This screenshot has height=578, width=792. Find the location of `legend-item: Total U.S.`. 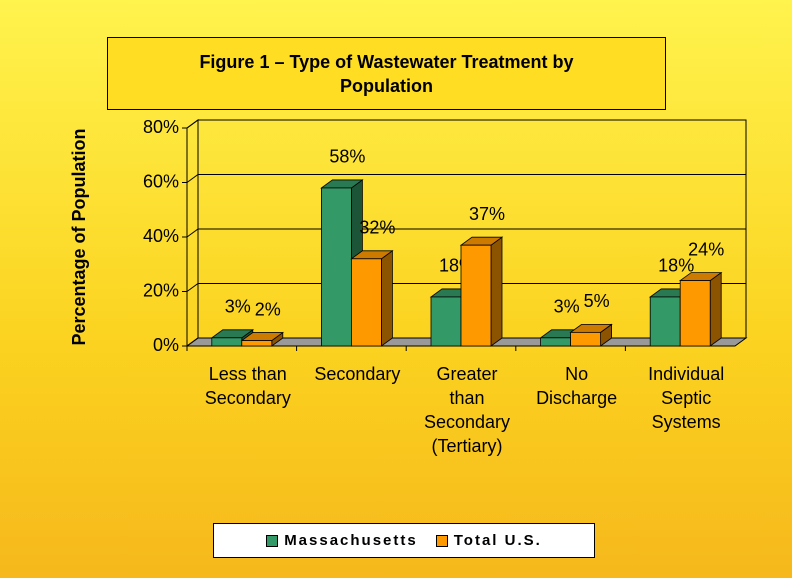

legend-item: Total U.S. is located at coordinates (488, 540).